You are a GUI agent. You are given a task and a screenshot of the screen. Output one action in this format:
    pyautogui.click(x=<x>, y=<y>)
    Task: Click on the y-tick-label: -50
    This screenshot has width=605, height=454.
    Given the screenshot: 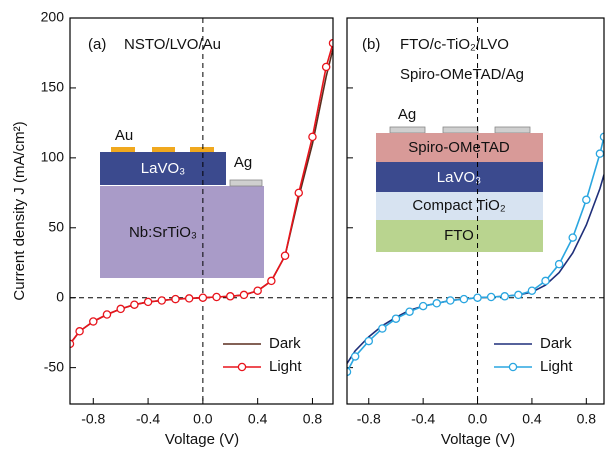 What is the action you would take?
    pyautogui.click(x=54, y=366)
    